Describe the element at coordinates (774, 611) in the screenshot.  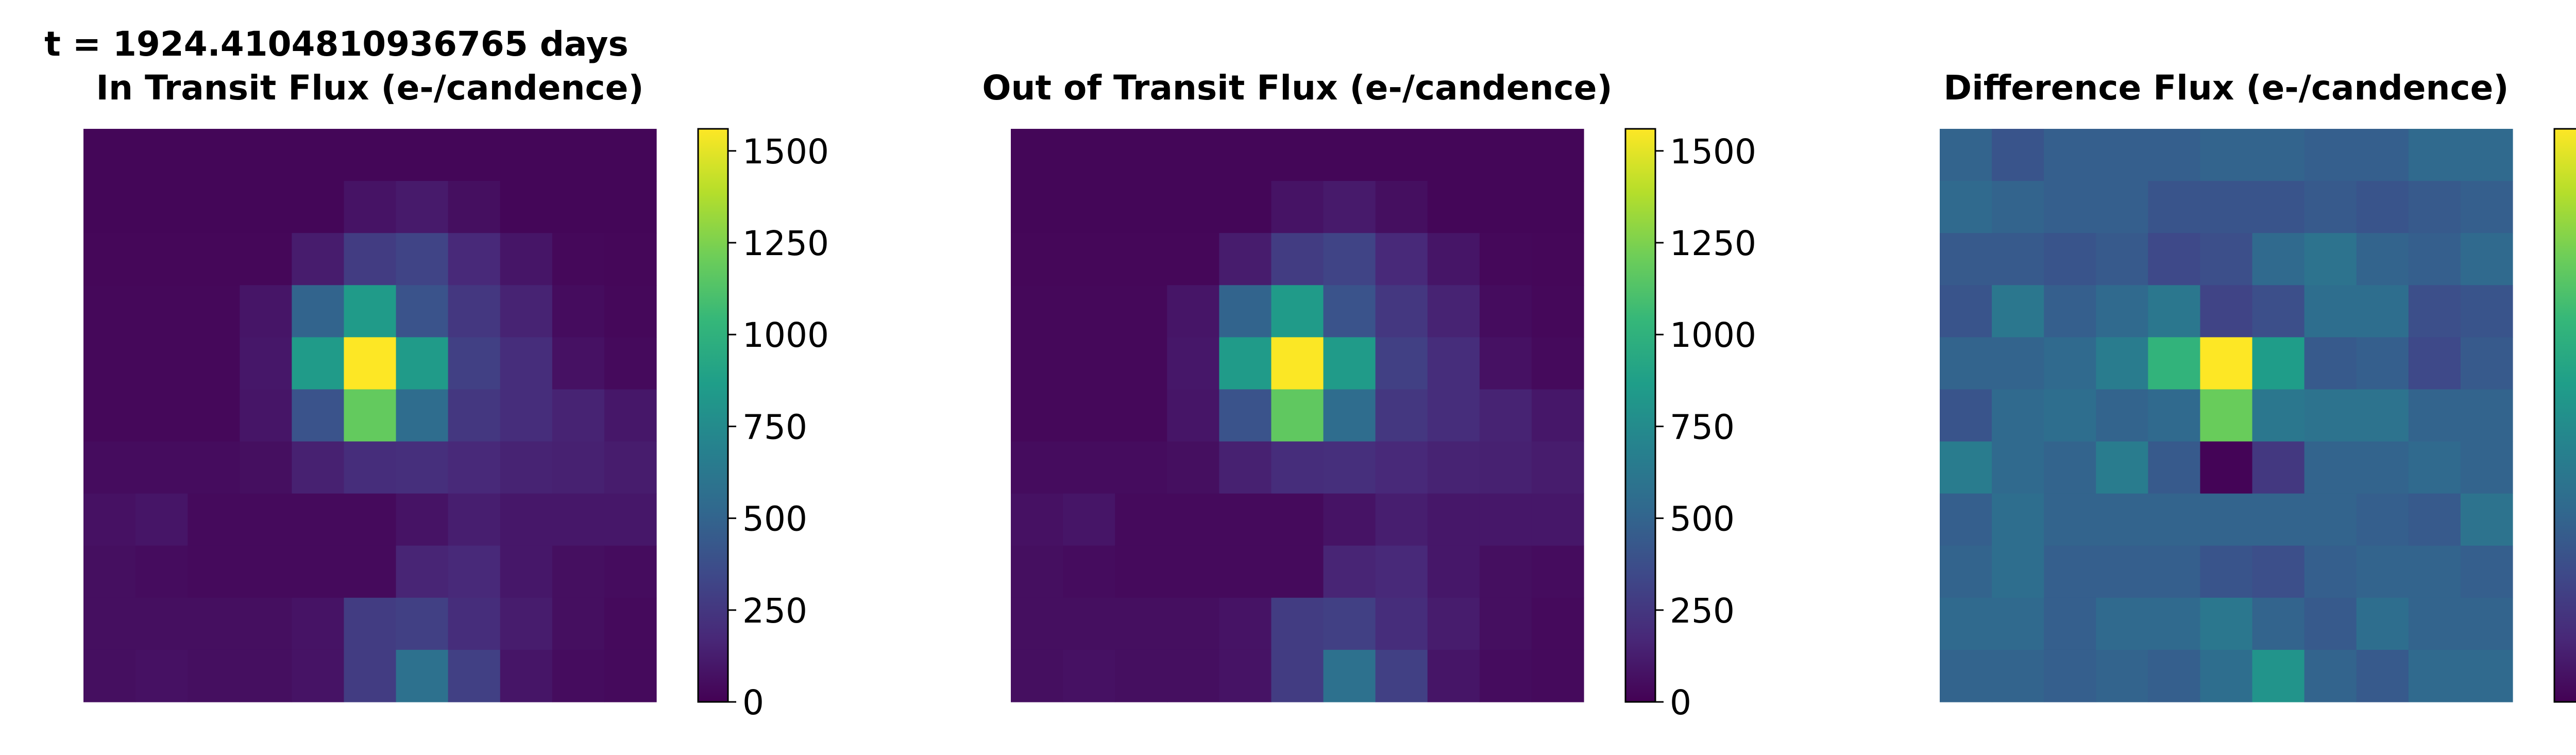
I see `colorbar-tick-label: 250` at that location.